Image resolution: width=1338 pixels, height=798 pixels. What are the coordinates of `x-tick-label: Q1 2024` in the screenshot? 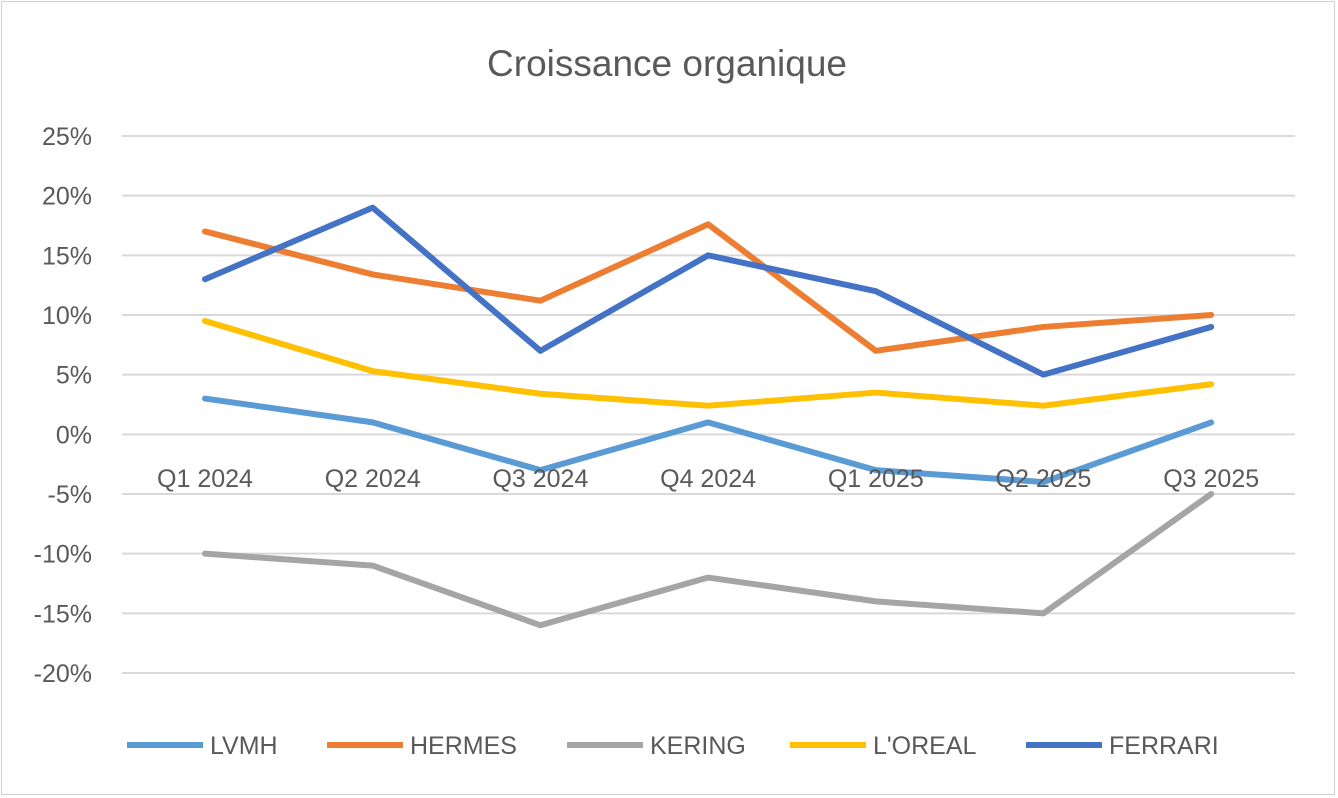 It's located at (205, 479).